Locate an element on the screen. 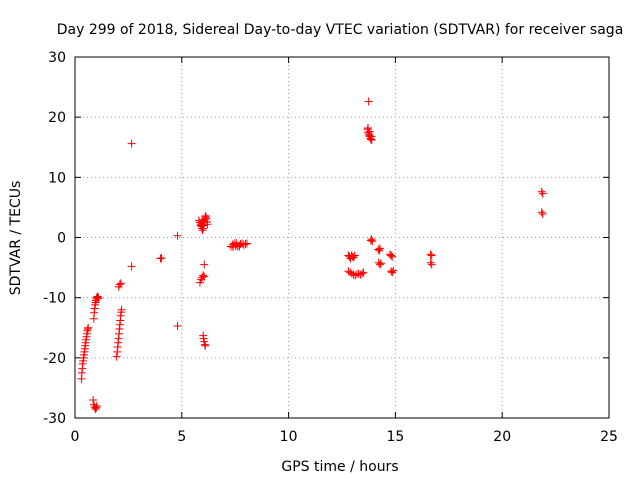  x-tick-label: 15 is located at coordinates (395, 437).